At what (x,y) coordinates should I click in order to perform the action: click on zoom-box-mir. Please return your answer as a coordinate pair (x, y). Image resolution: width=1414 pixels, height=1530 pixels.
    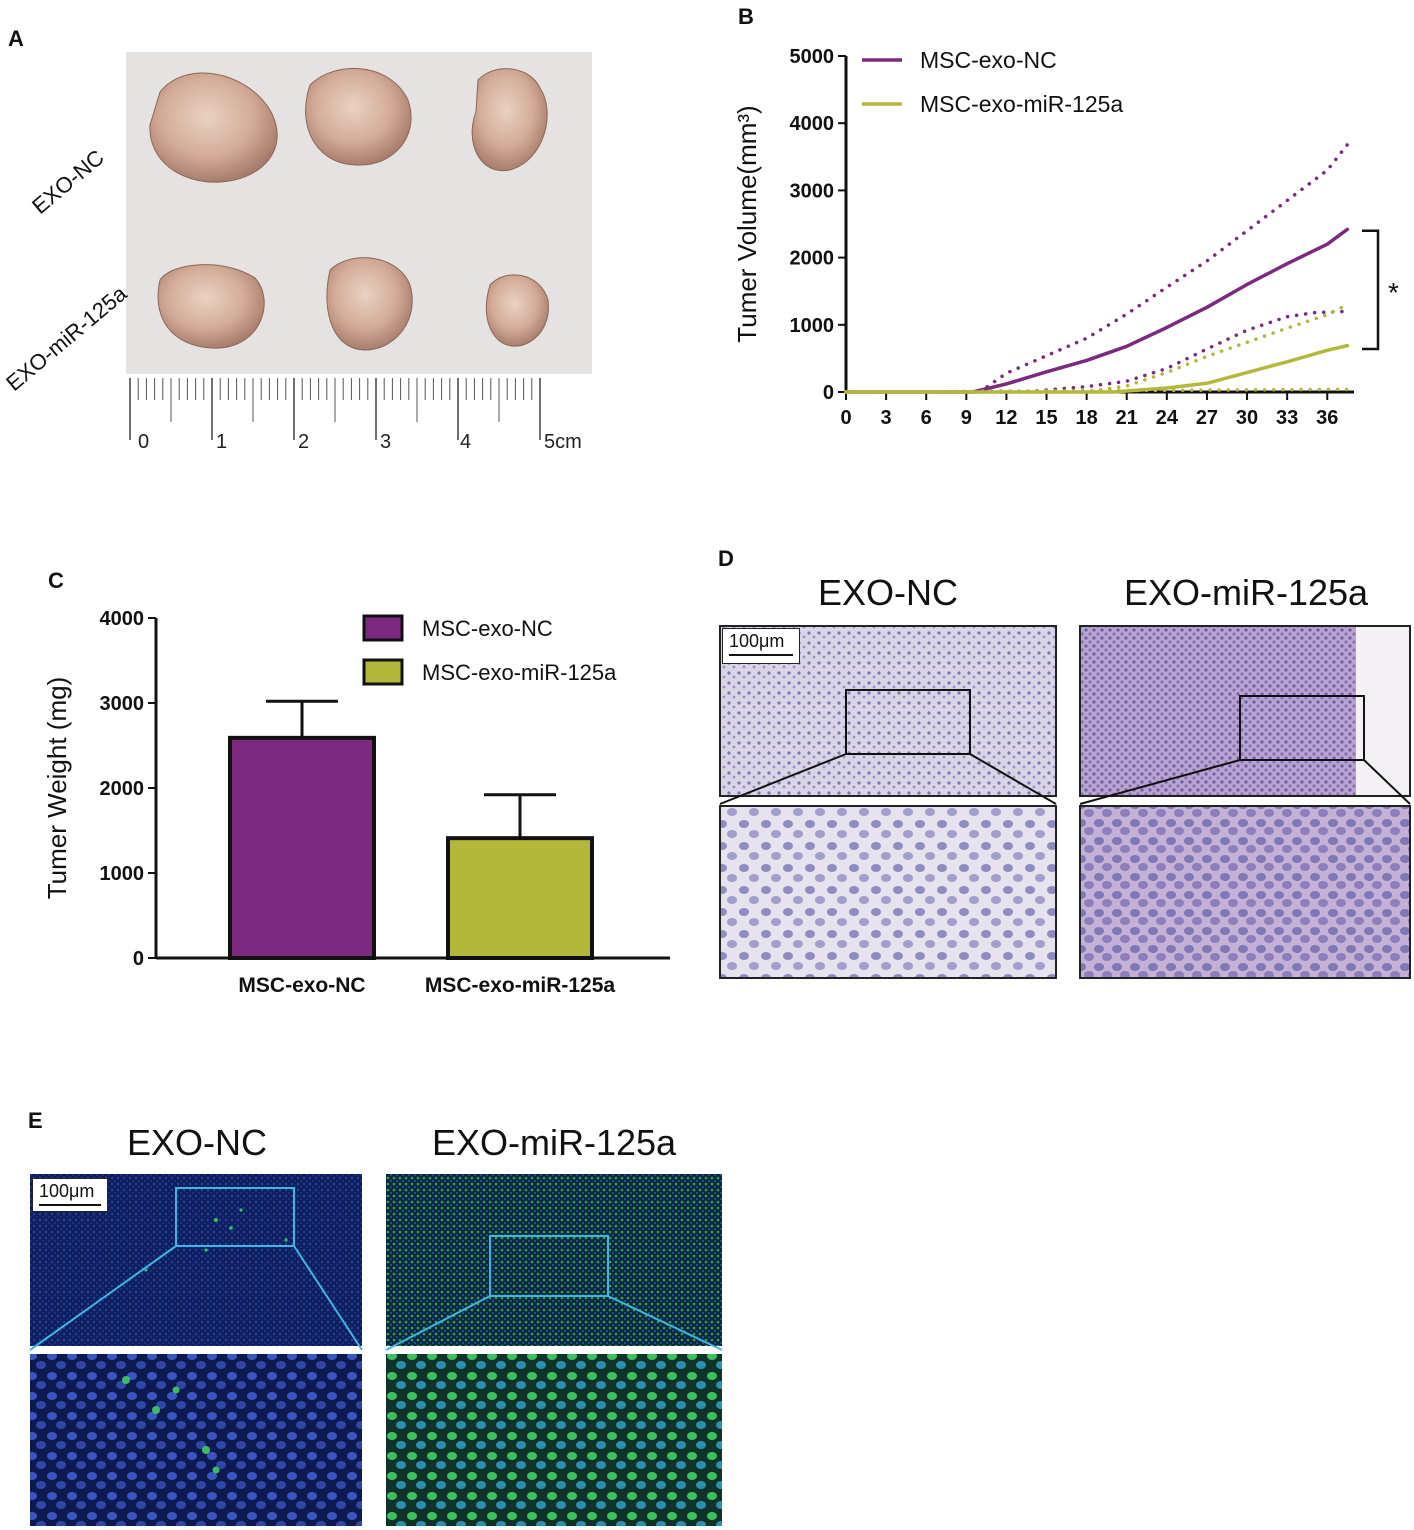
    Looking at the image, I should click on (1302, 728).